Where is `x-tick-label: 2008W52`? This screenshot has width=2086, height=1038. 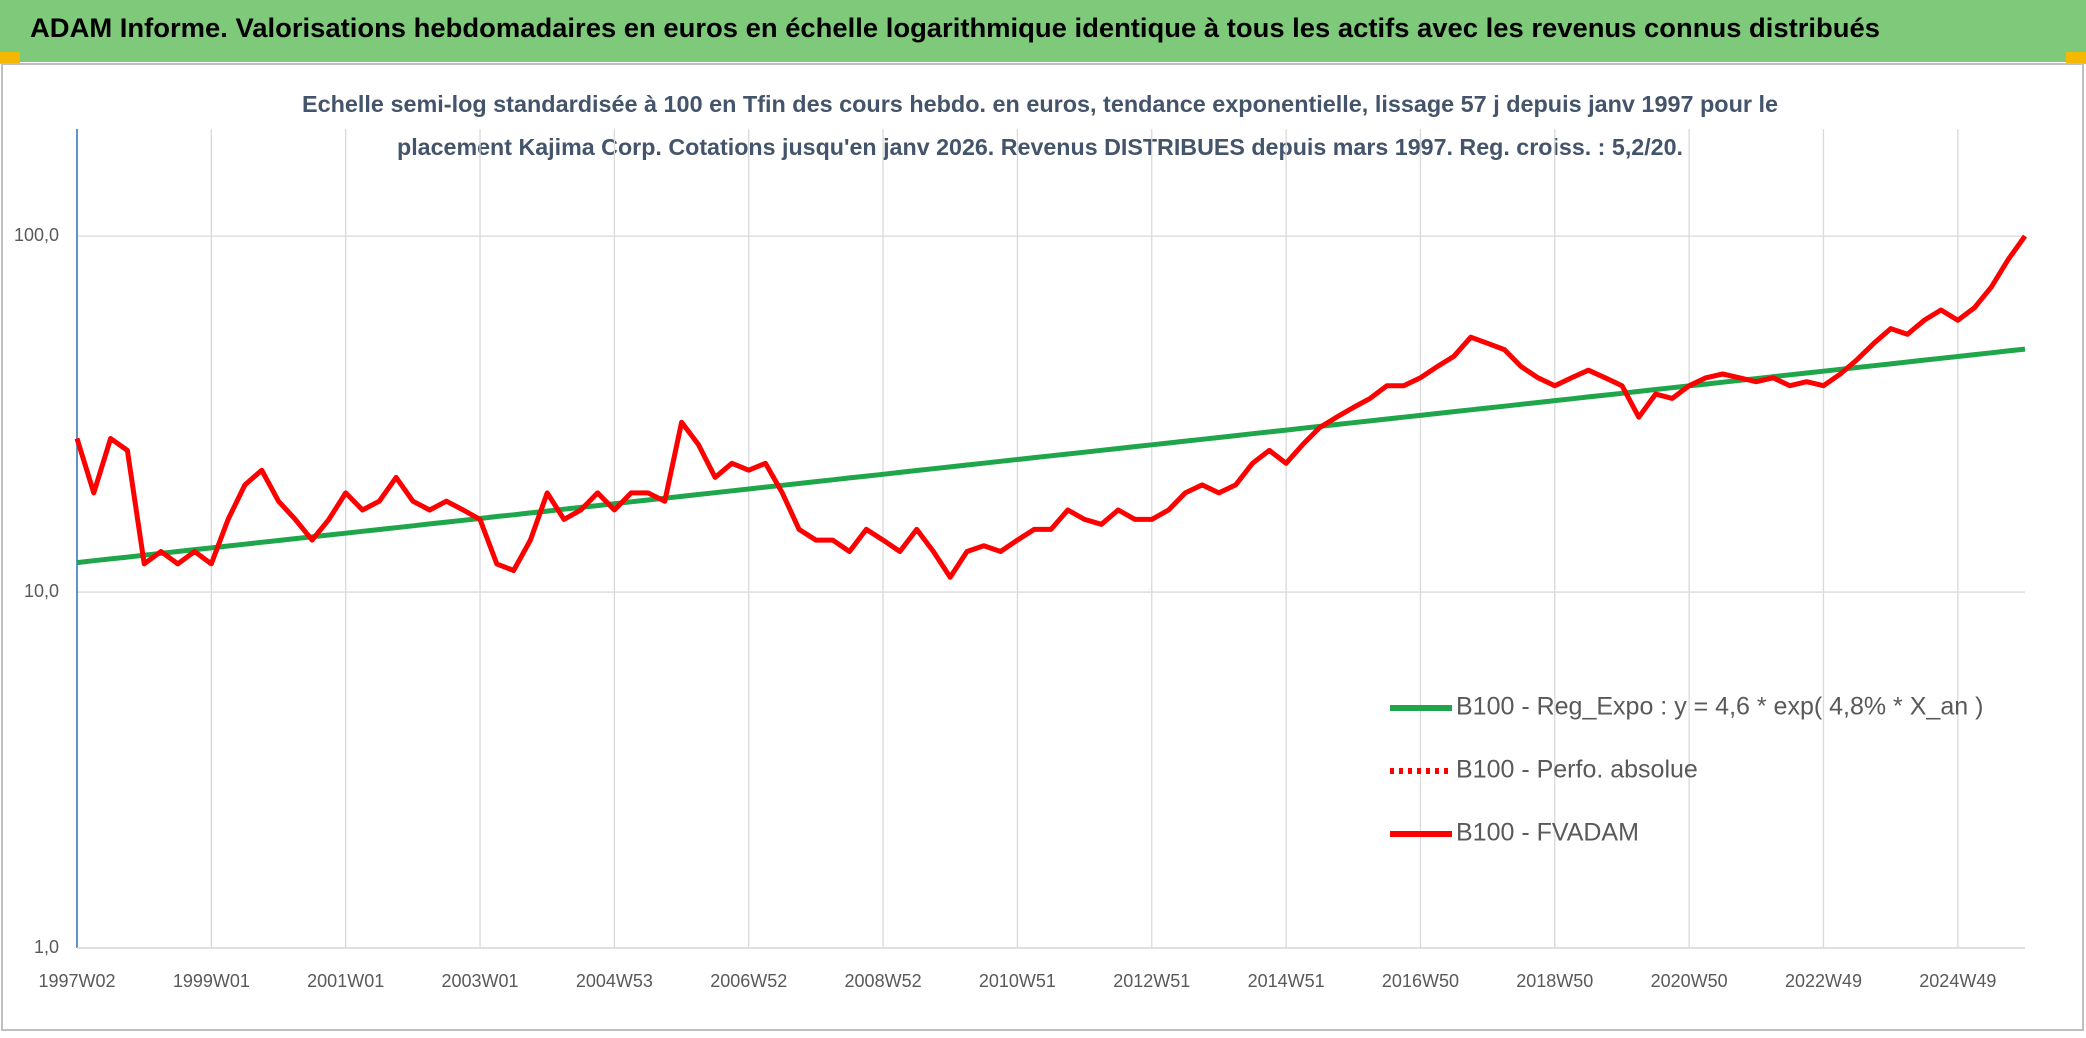 x-tick-label: 2008W52 is located at coordinates (883, 981).